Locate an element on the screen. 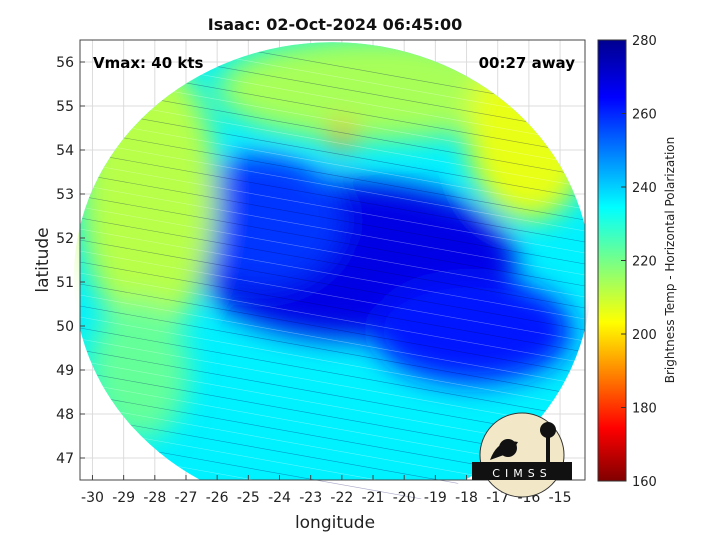  colorbar-tick-label: 200 is located at coordinates (644, 335).